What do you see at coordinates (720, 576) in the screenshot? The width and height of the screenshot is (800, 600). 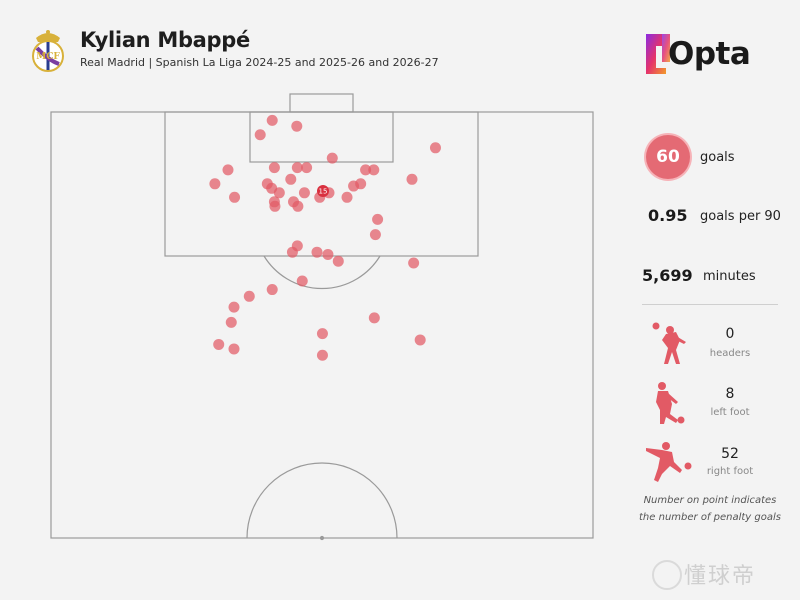 I see `watermark-text: 懂球帝` at bounding box center [720, 576].